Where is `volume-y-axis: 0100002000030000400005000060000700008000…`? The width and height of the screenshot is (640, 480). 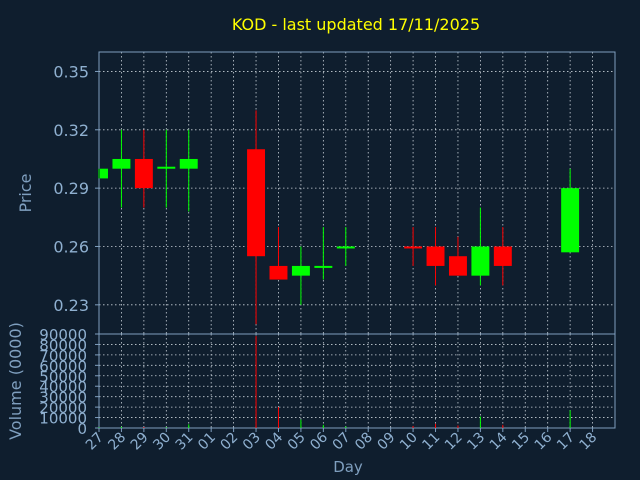 volume-y-axis: 0100002000030000400005000060000700008000… is located at coordinates (69, 382).